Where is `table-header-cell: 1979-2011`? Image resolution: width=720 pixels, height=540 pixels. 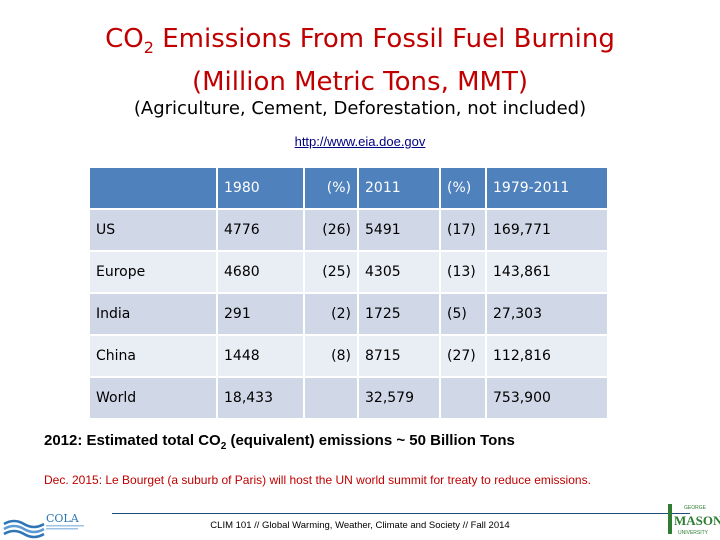
table-header-cell: 1979-2011 is located at coordinates (547, 189).